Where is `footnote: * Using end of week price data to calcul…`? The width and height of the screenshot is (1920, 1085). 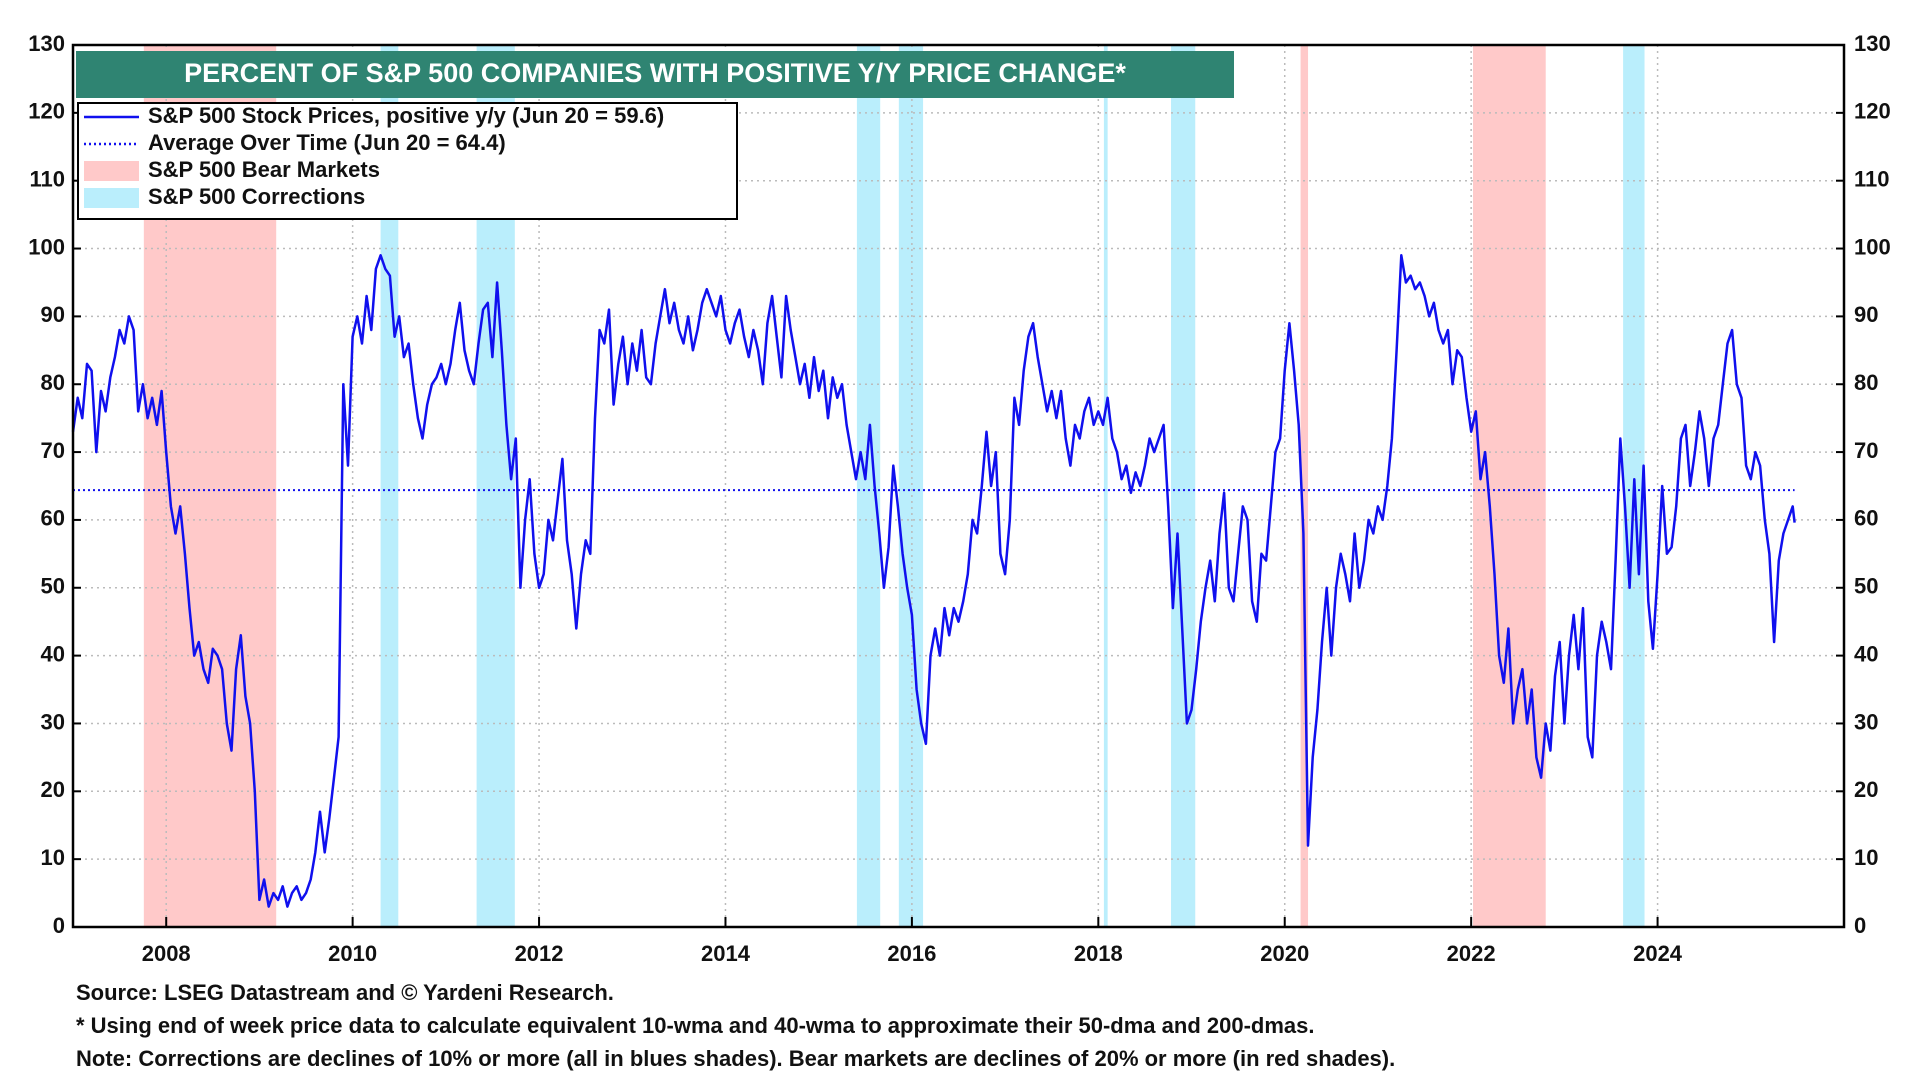 footnote: * Using end of week price data to calcul… is located at coordinates (695, 1025).